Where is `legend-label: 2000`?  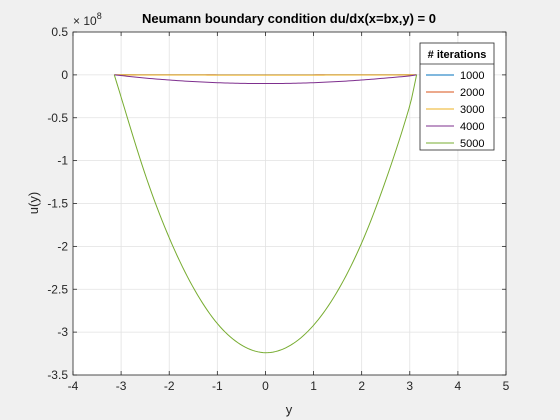 legend-label: 2000 is located at coordinates (472, 93).